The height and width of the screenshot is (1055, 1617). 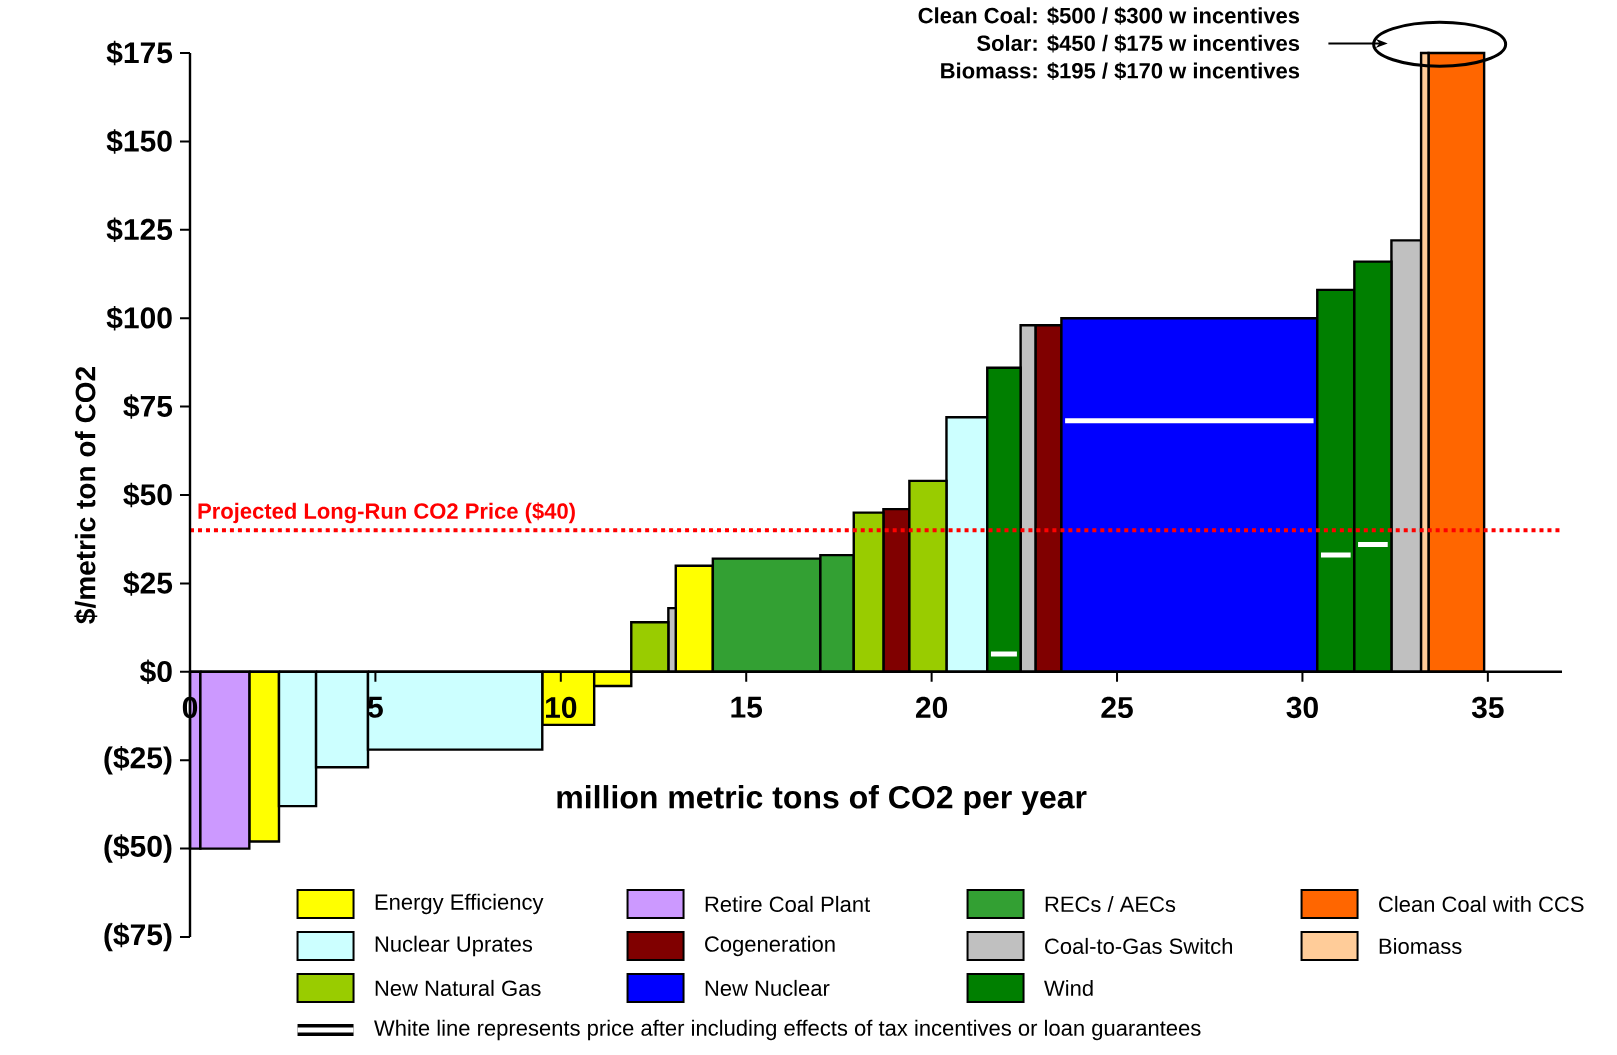 I want to click on legend-label: Nuclear Uprates, so click(x=454, y=946).